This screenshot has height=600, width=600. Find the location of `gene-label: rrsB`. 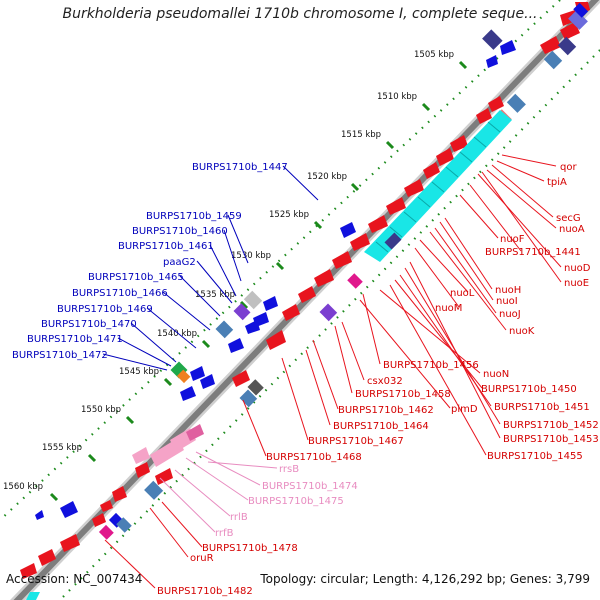

gene-label: rrsB is located at coordinates (289, 469).